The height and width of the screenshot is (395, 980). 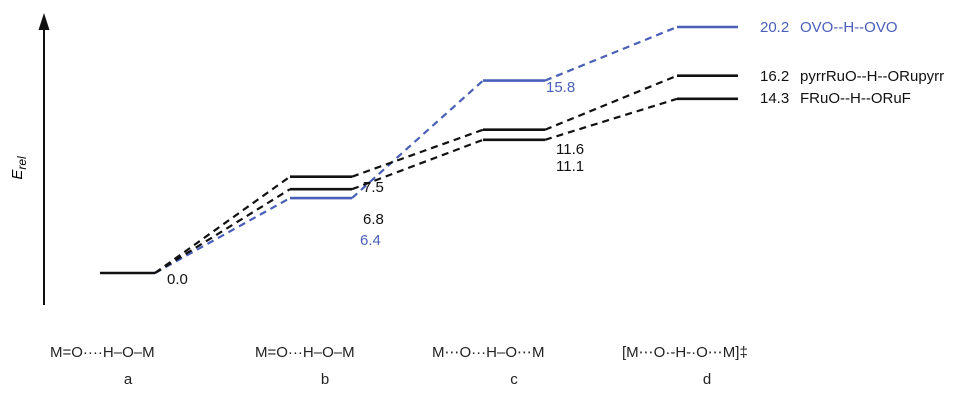 I want to click on connector-2-ab, so click(x=222, y=231).